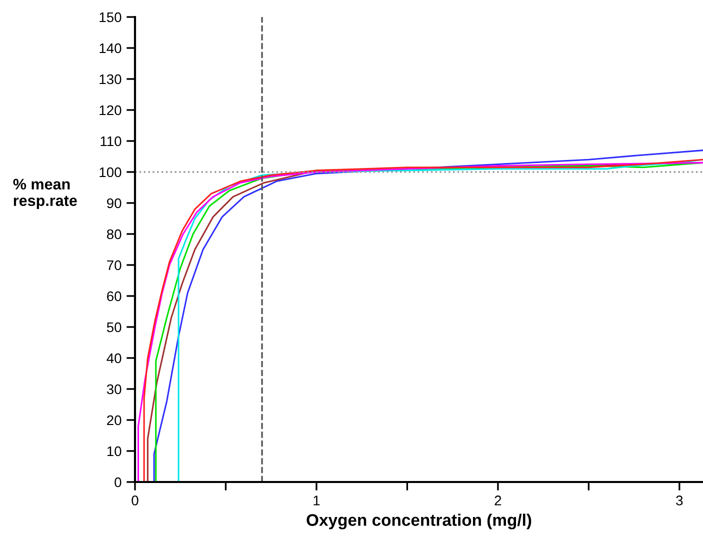 The height and width of the screenshot is (540, 703). Describe the element at coordinates (114, 203) in the screenshot. I see `y-tick-label: 90` at that location.